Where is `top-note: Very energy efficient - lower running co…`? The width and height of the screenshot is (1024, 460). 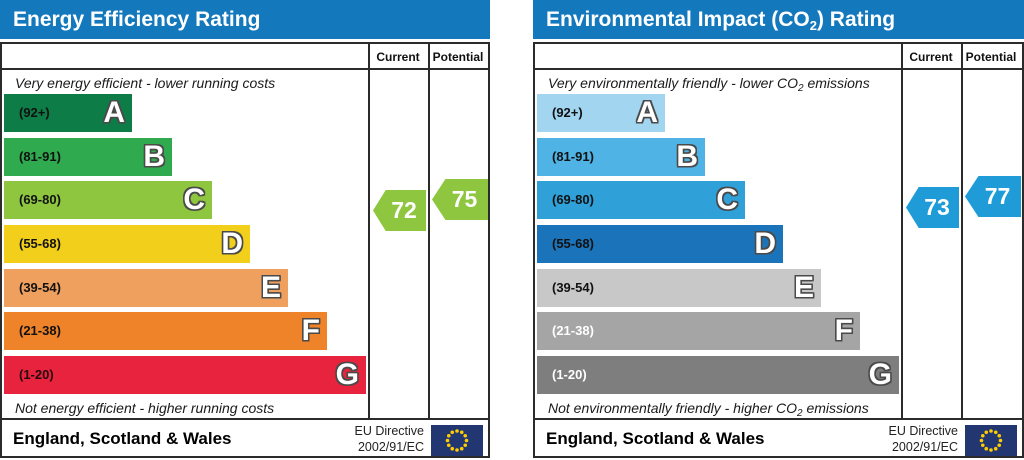
top-note: Very energy efficient - lower running co… is located at coordinates (145, 83).